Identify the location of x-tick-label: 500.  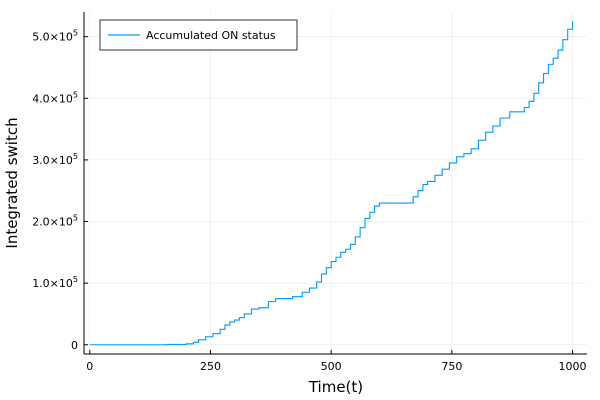
(331, 366).